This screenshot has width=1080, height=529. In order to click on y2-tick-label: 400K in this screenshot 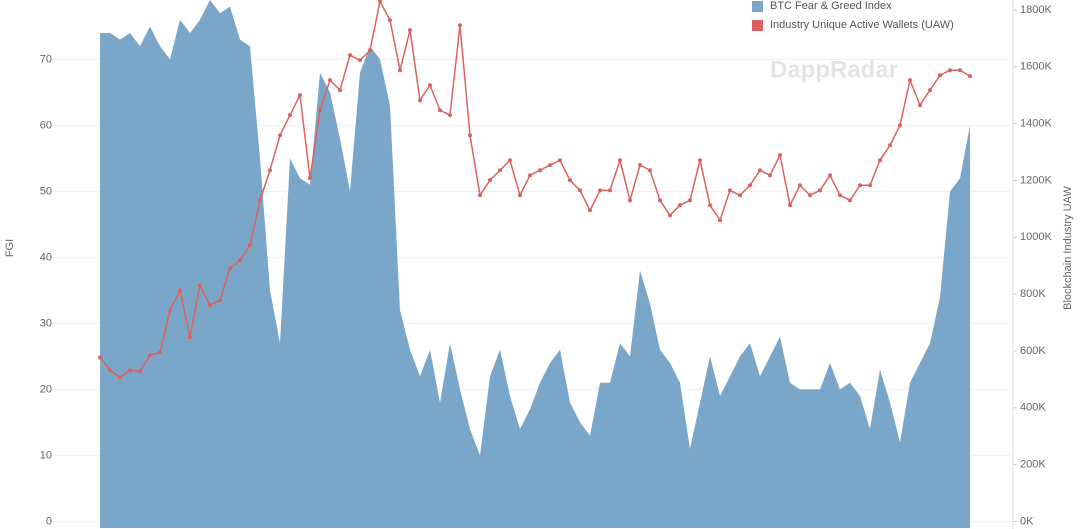, I will do `click(1033, 408)`.